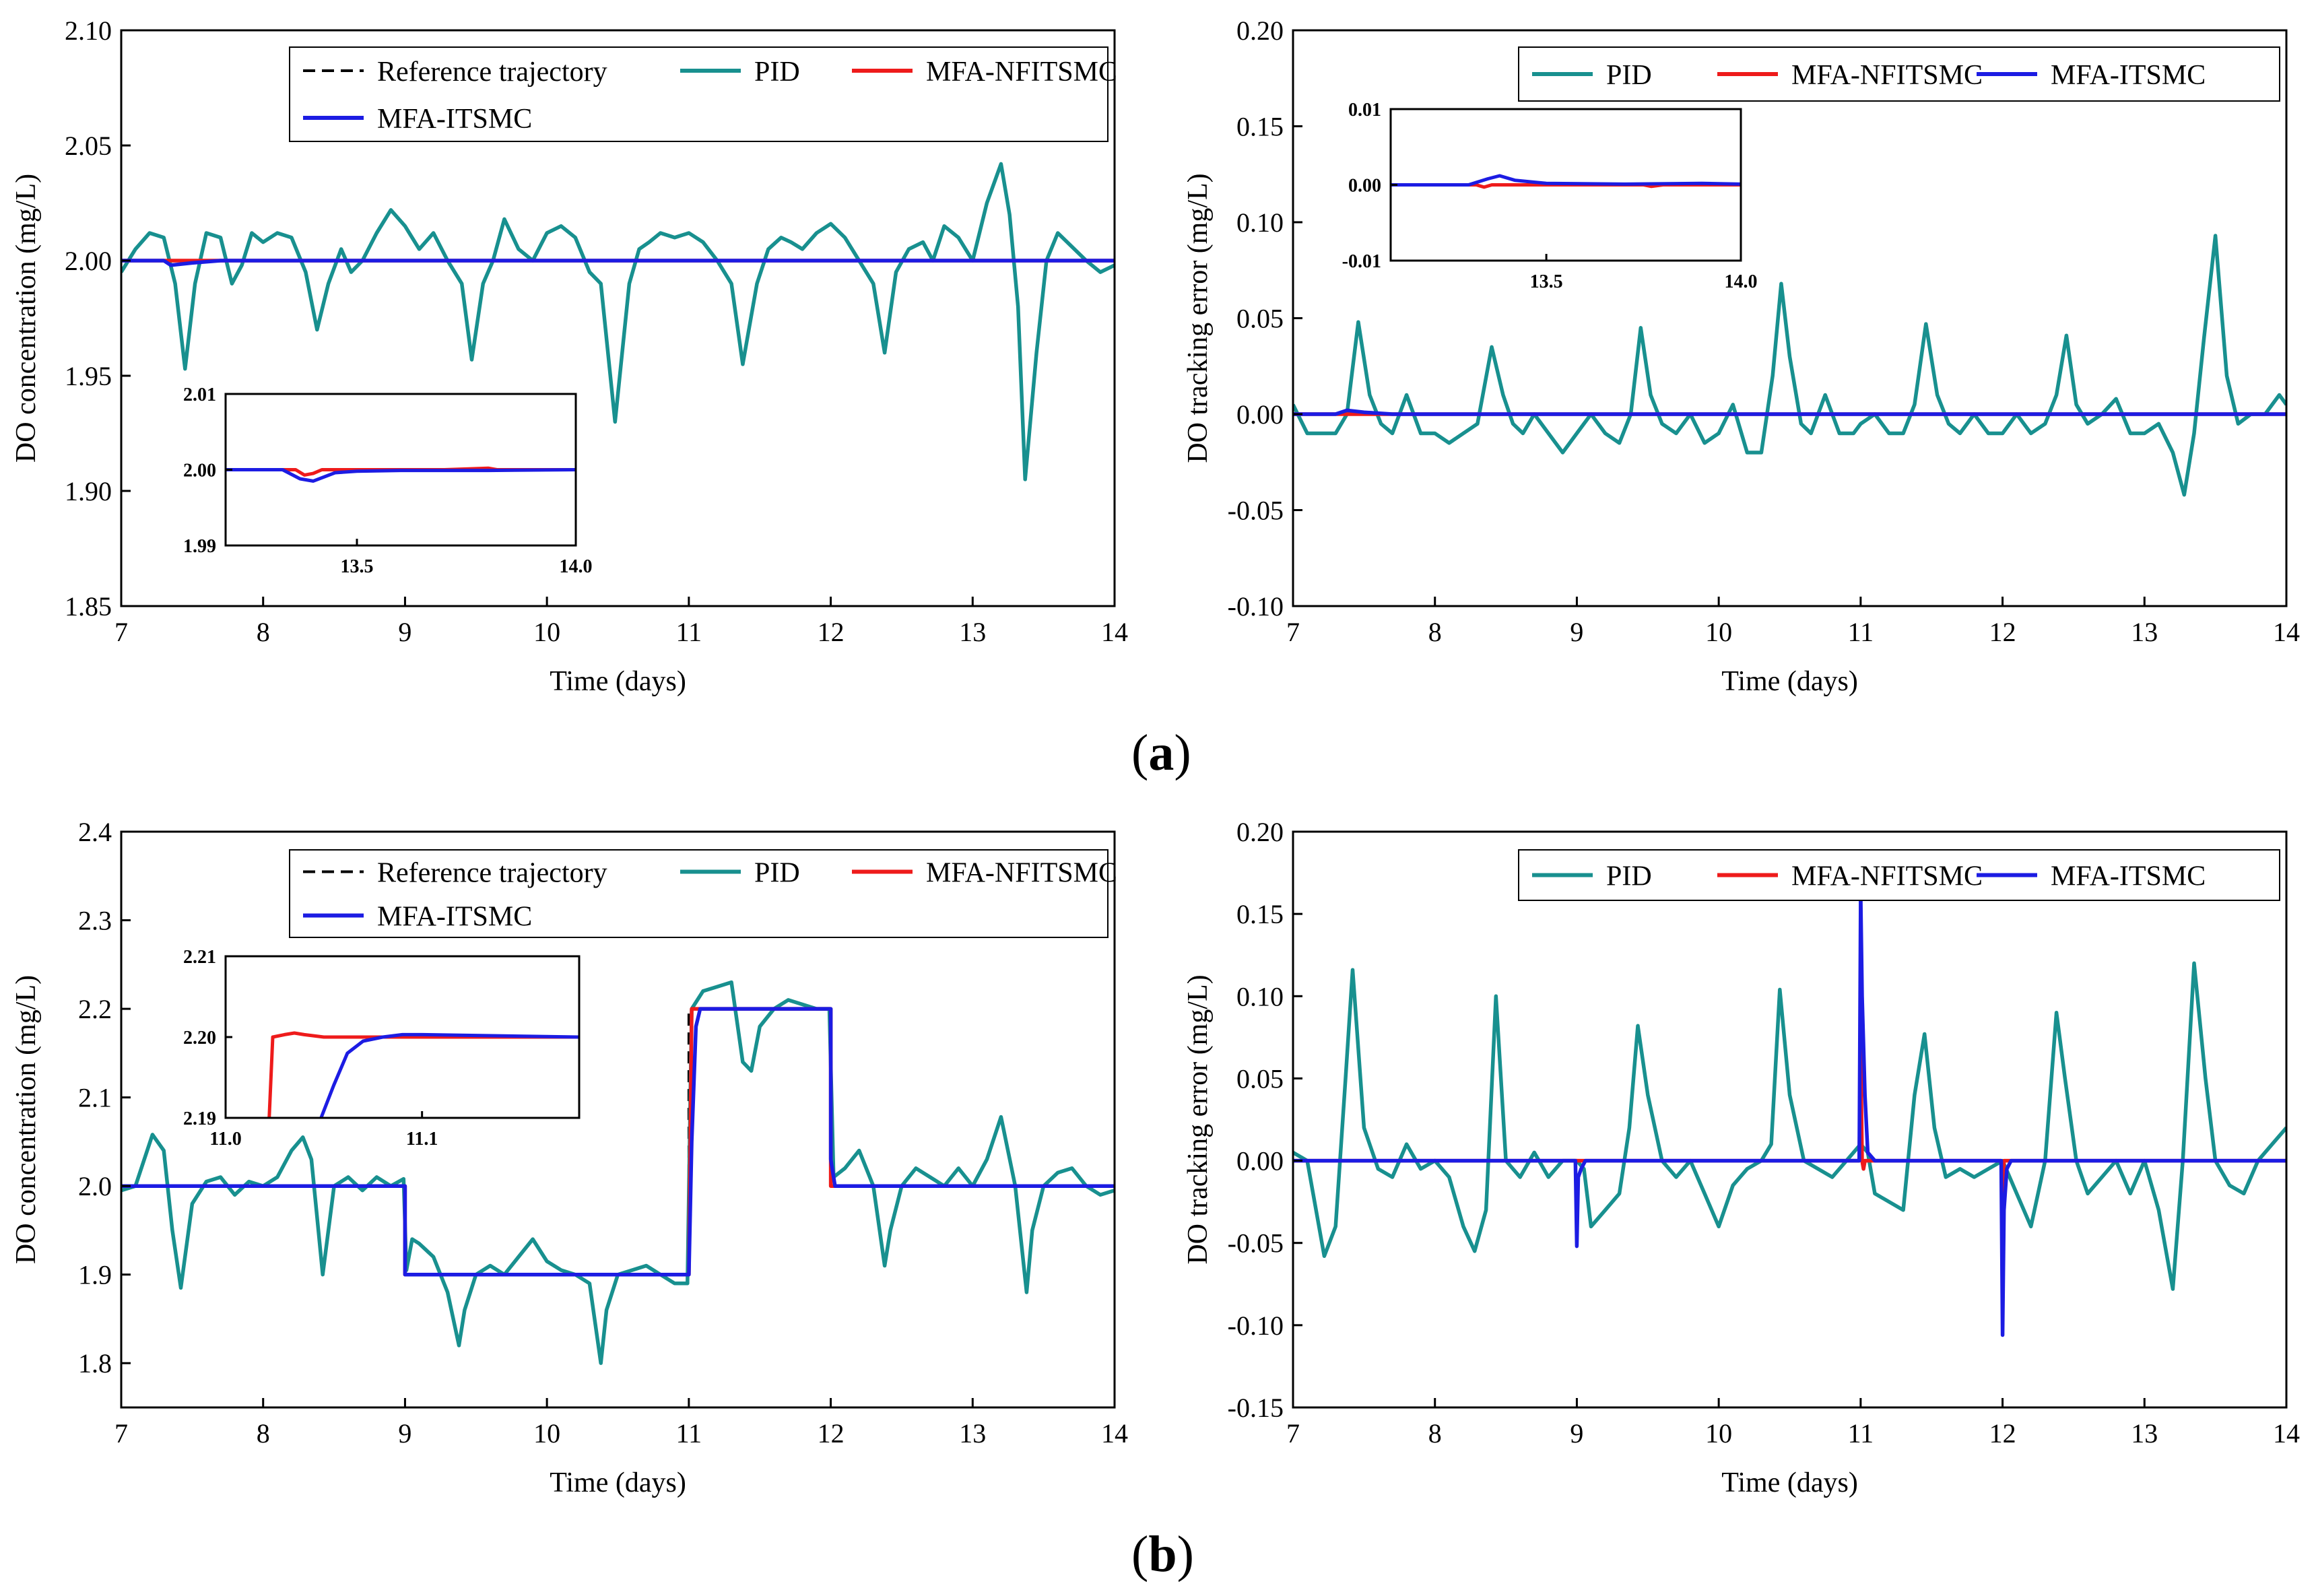  Describe the element at coordinates (1256, 1325) in the screenshot. I see `b-err-y-tick-label: -0.10` at that location.